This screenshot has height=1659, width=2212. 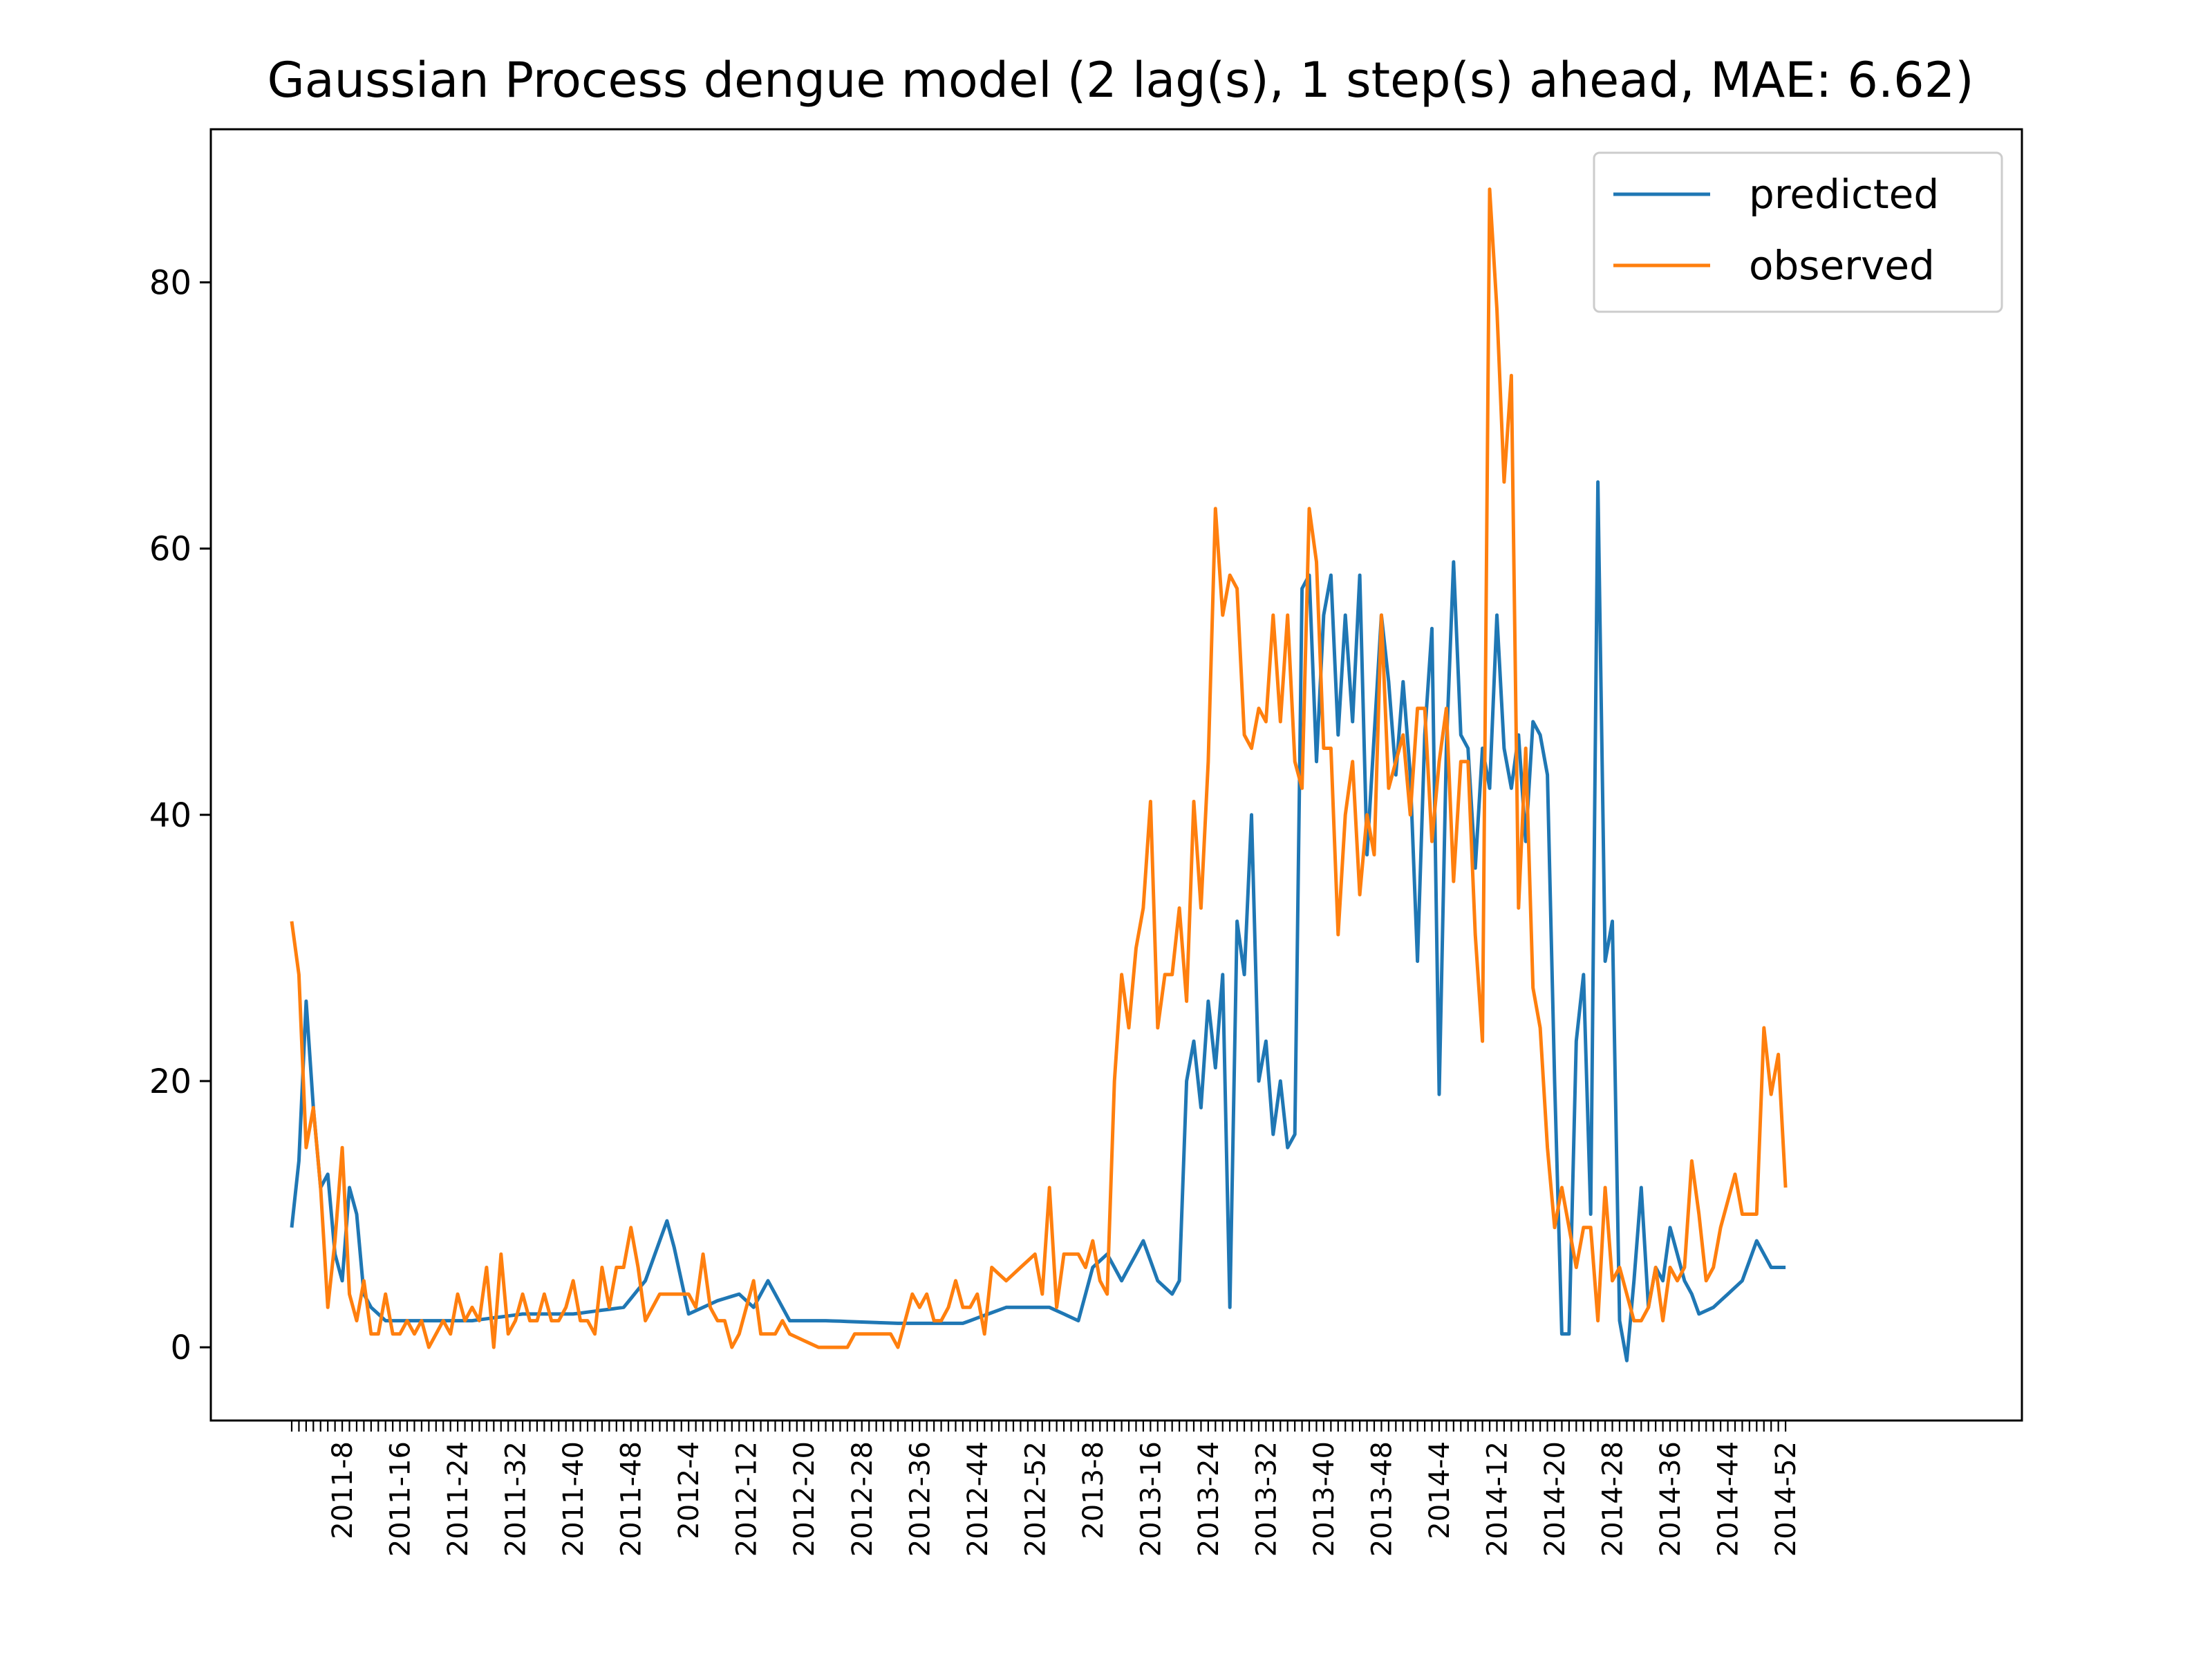 What do you see at coordinates (978, 1499) in the screenshot?
I see `x-tick-label: 2012-44` at bounding box center [978, 1499].